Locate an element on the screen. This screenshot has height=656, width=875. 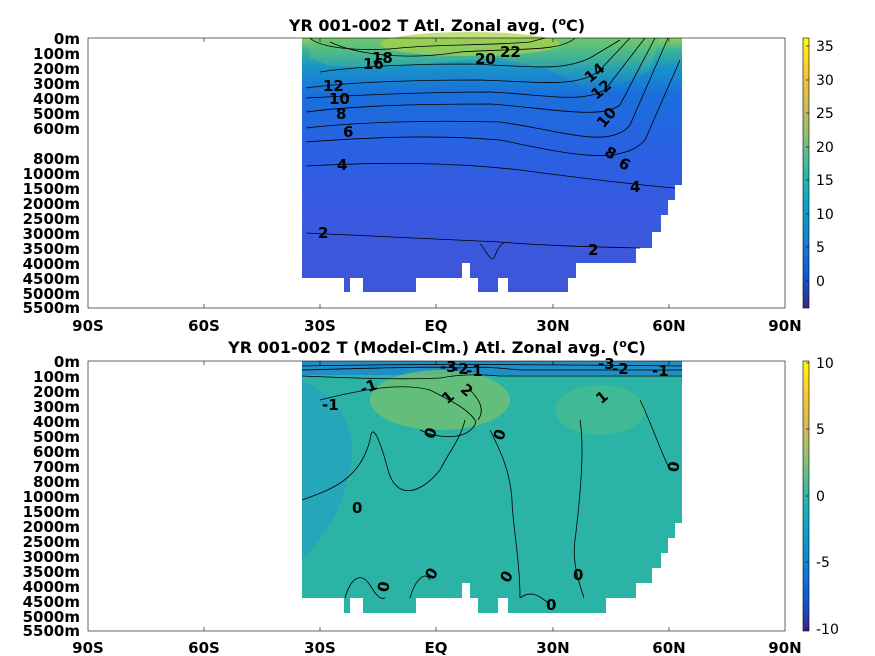
colorbar-gradient is located at coordinates (806, 173).